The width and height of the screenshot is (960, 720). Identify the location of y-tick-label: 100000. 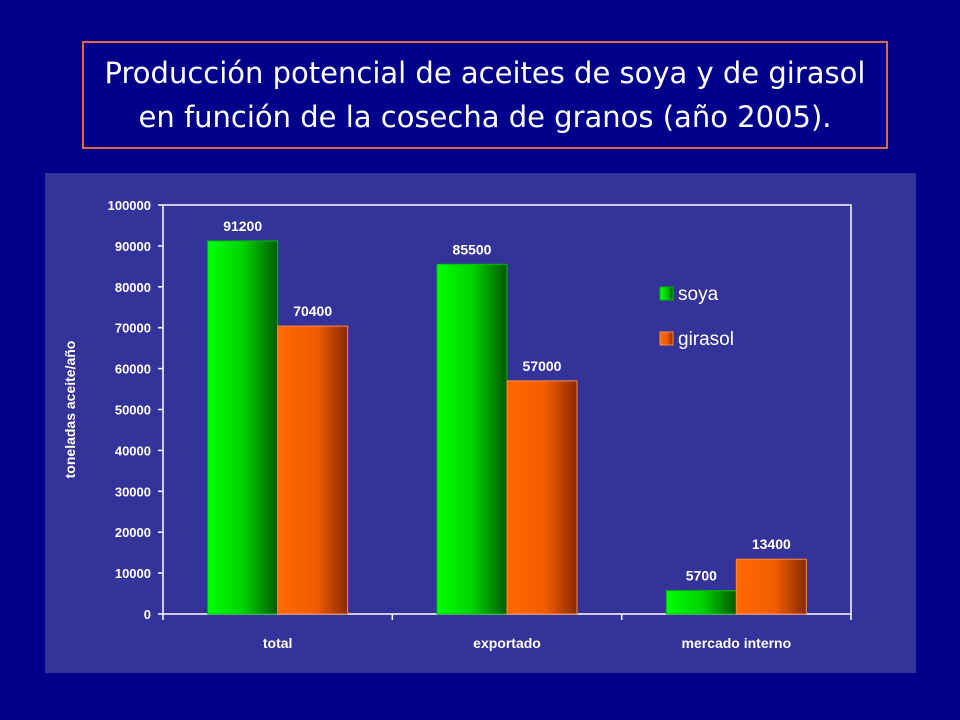
(129, 205).